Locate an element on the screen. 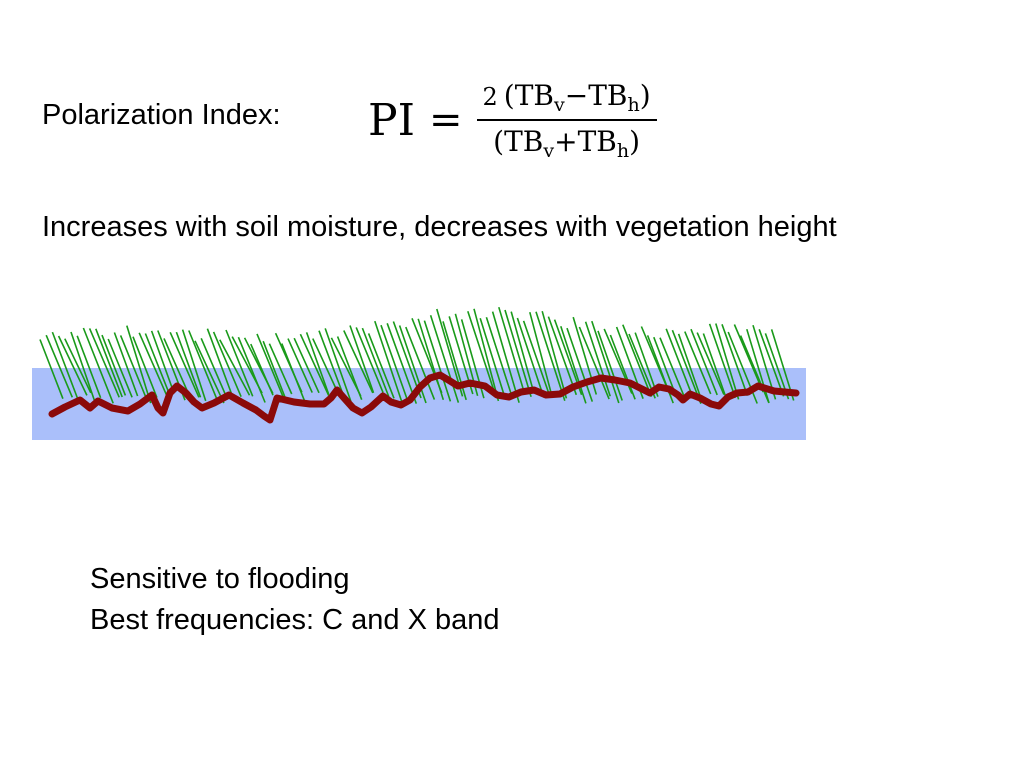  numerator-open-paren: ( is located at coordinates (509, 95).